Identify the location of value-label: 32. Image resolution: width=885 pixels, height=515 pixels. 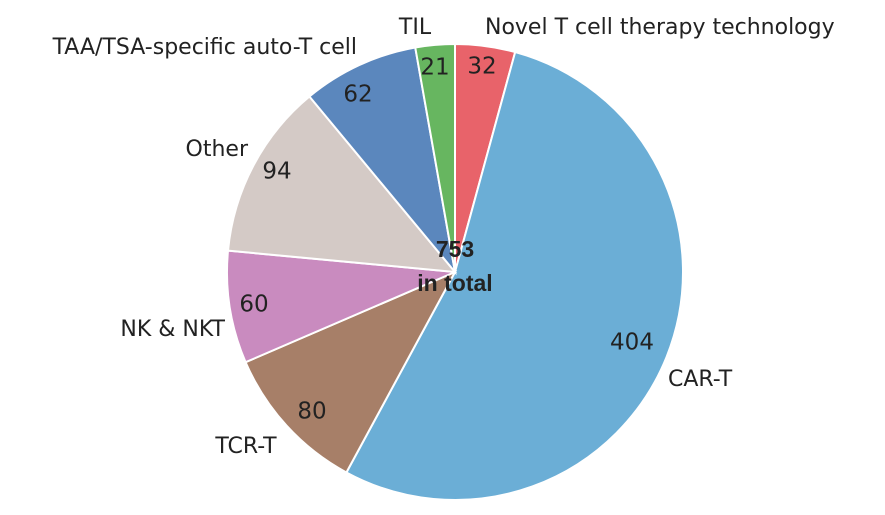
(481, 67).